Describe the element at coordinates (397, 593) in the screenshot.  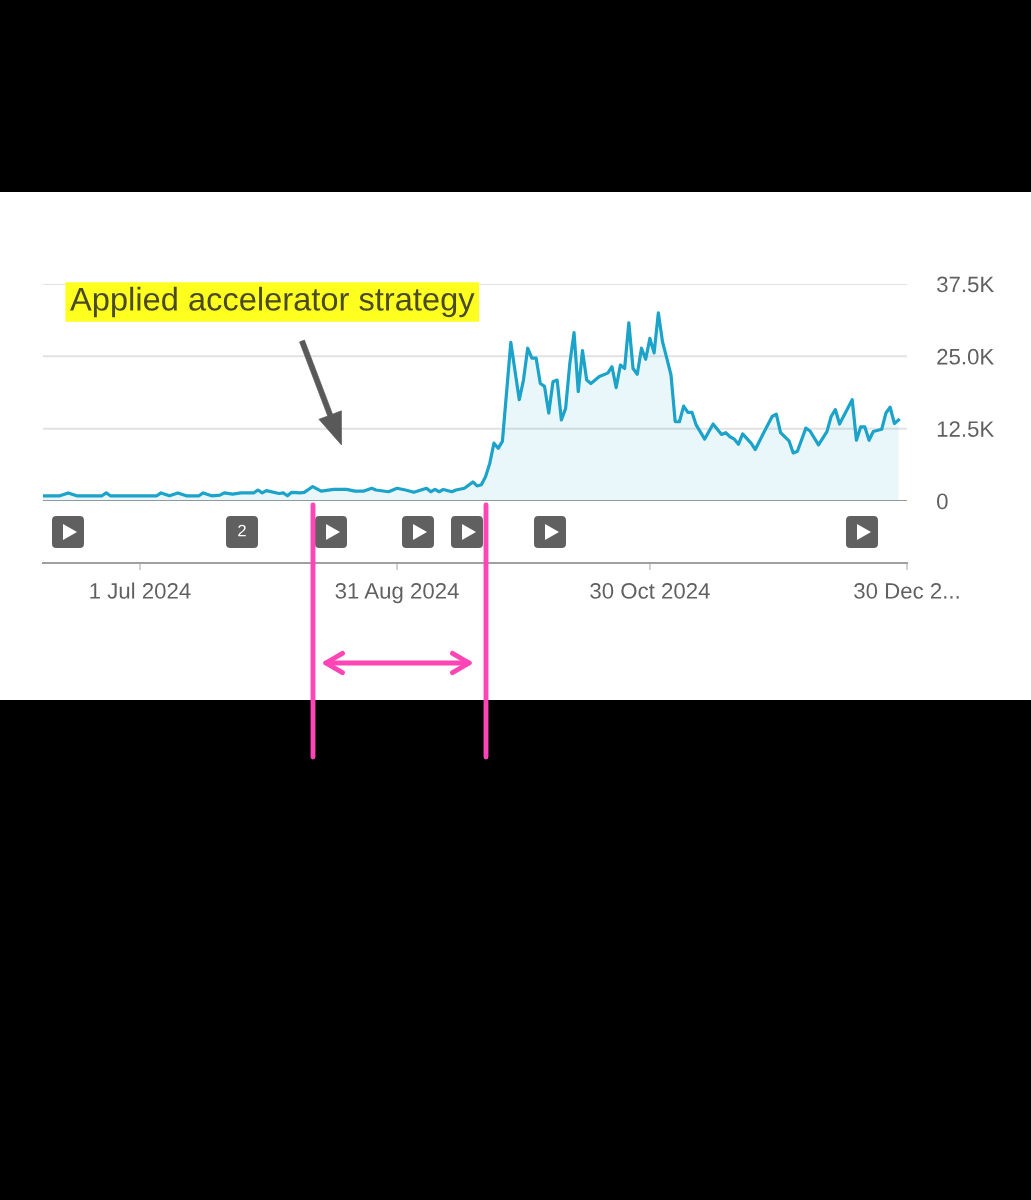
I see `x-tick-label: 31 Aug 2024` at that location.